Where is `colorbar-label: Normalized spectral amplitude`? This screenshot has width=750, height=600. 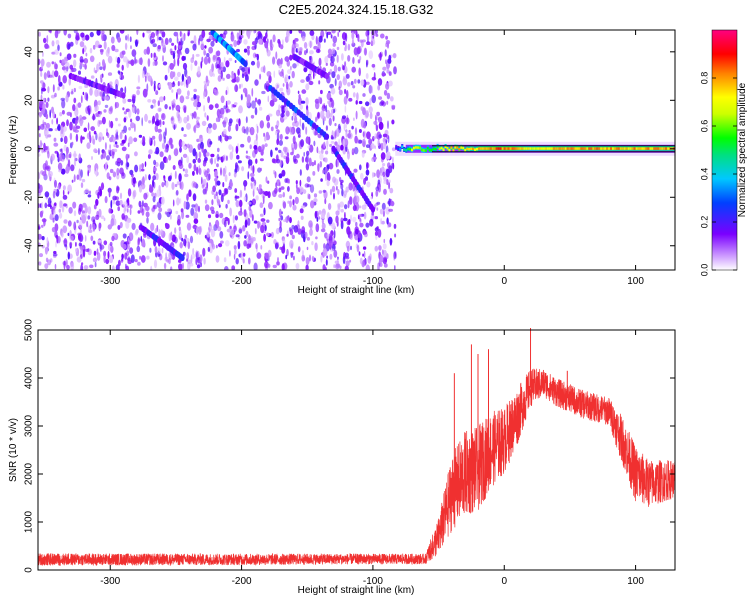
colorbar-label: Normalized spectral amplitude is located at coordinates (742, 149).